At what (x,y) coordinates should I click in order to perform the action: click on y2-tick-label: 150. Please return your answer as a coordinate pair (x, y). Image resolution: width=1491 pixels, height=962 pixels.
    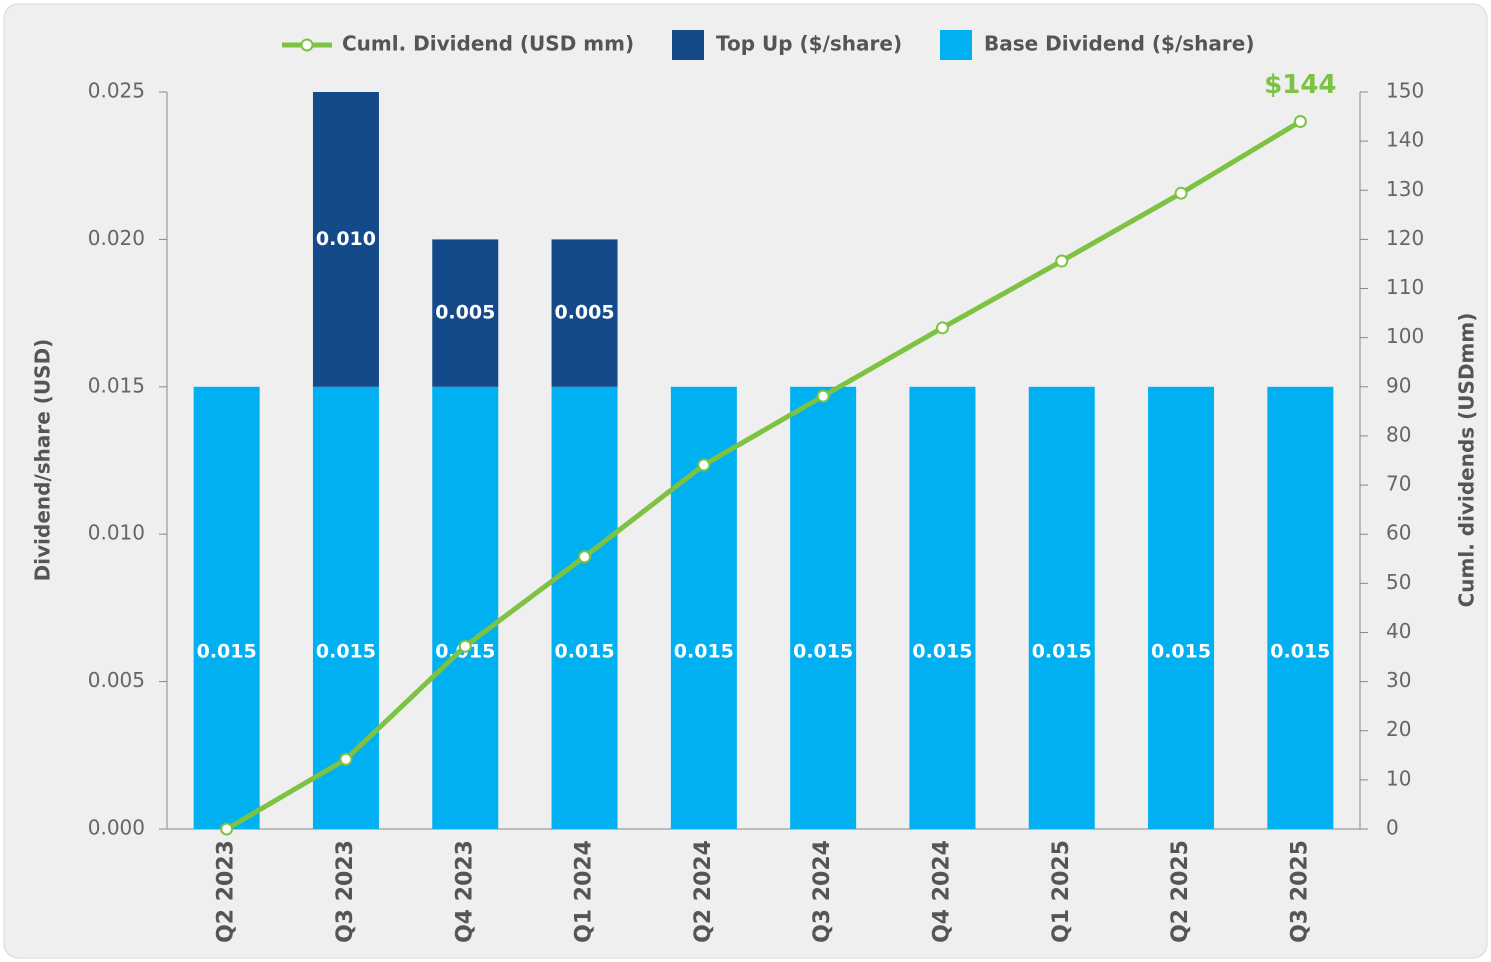
    Looking at the image, I should click on (1405, 91).